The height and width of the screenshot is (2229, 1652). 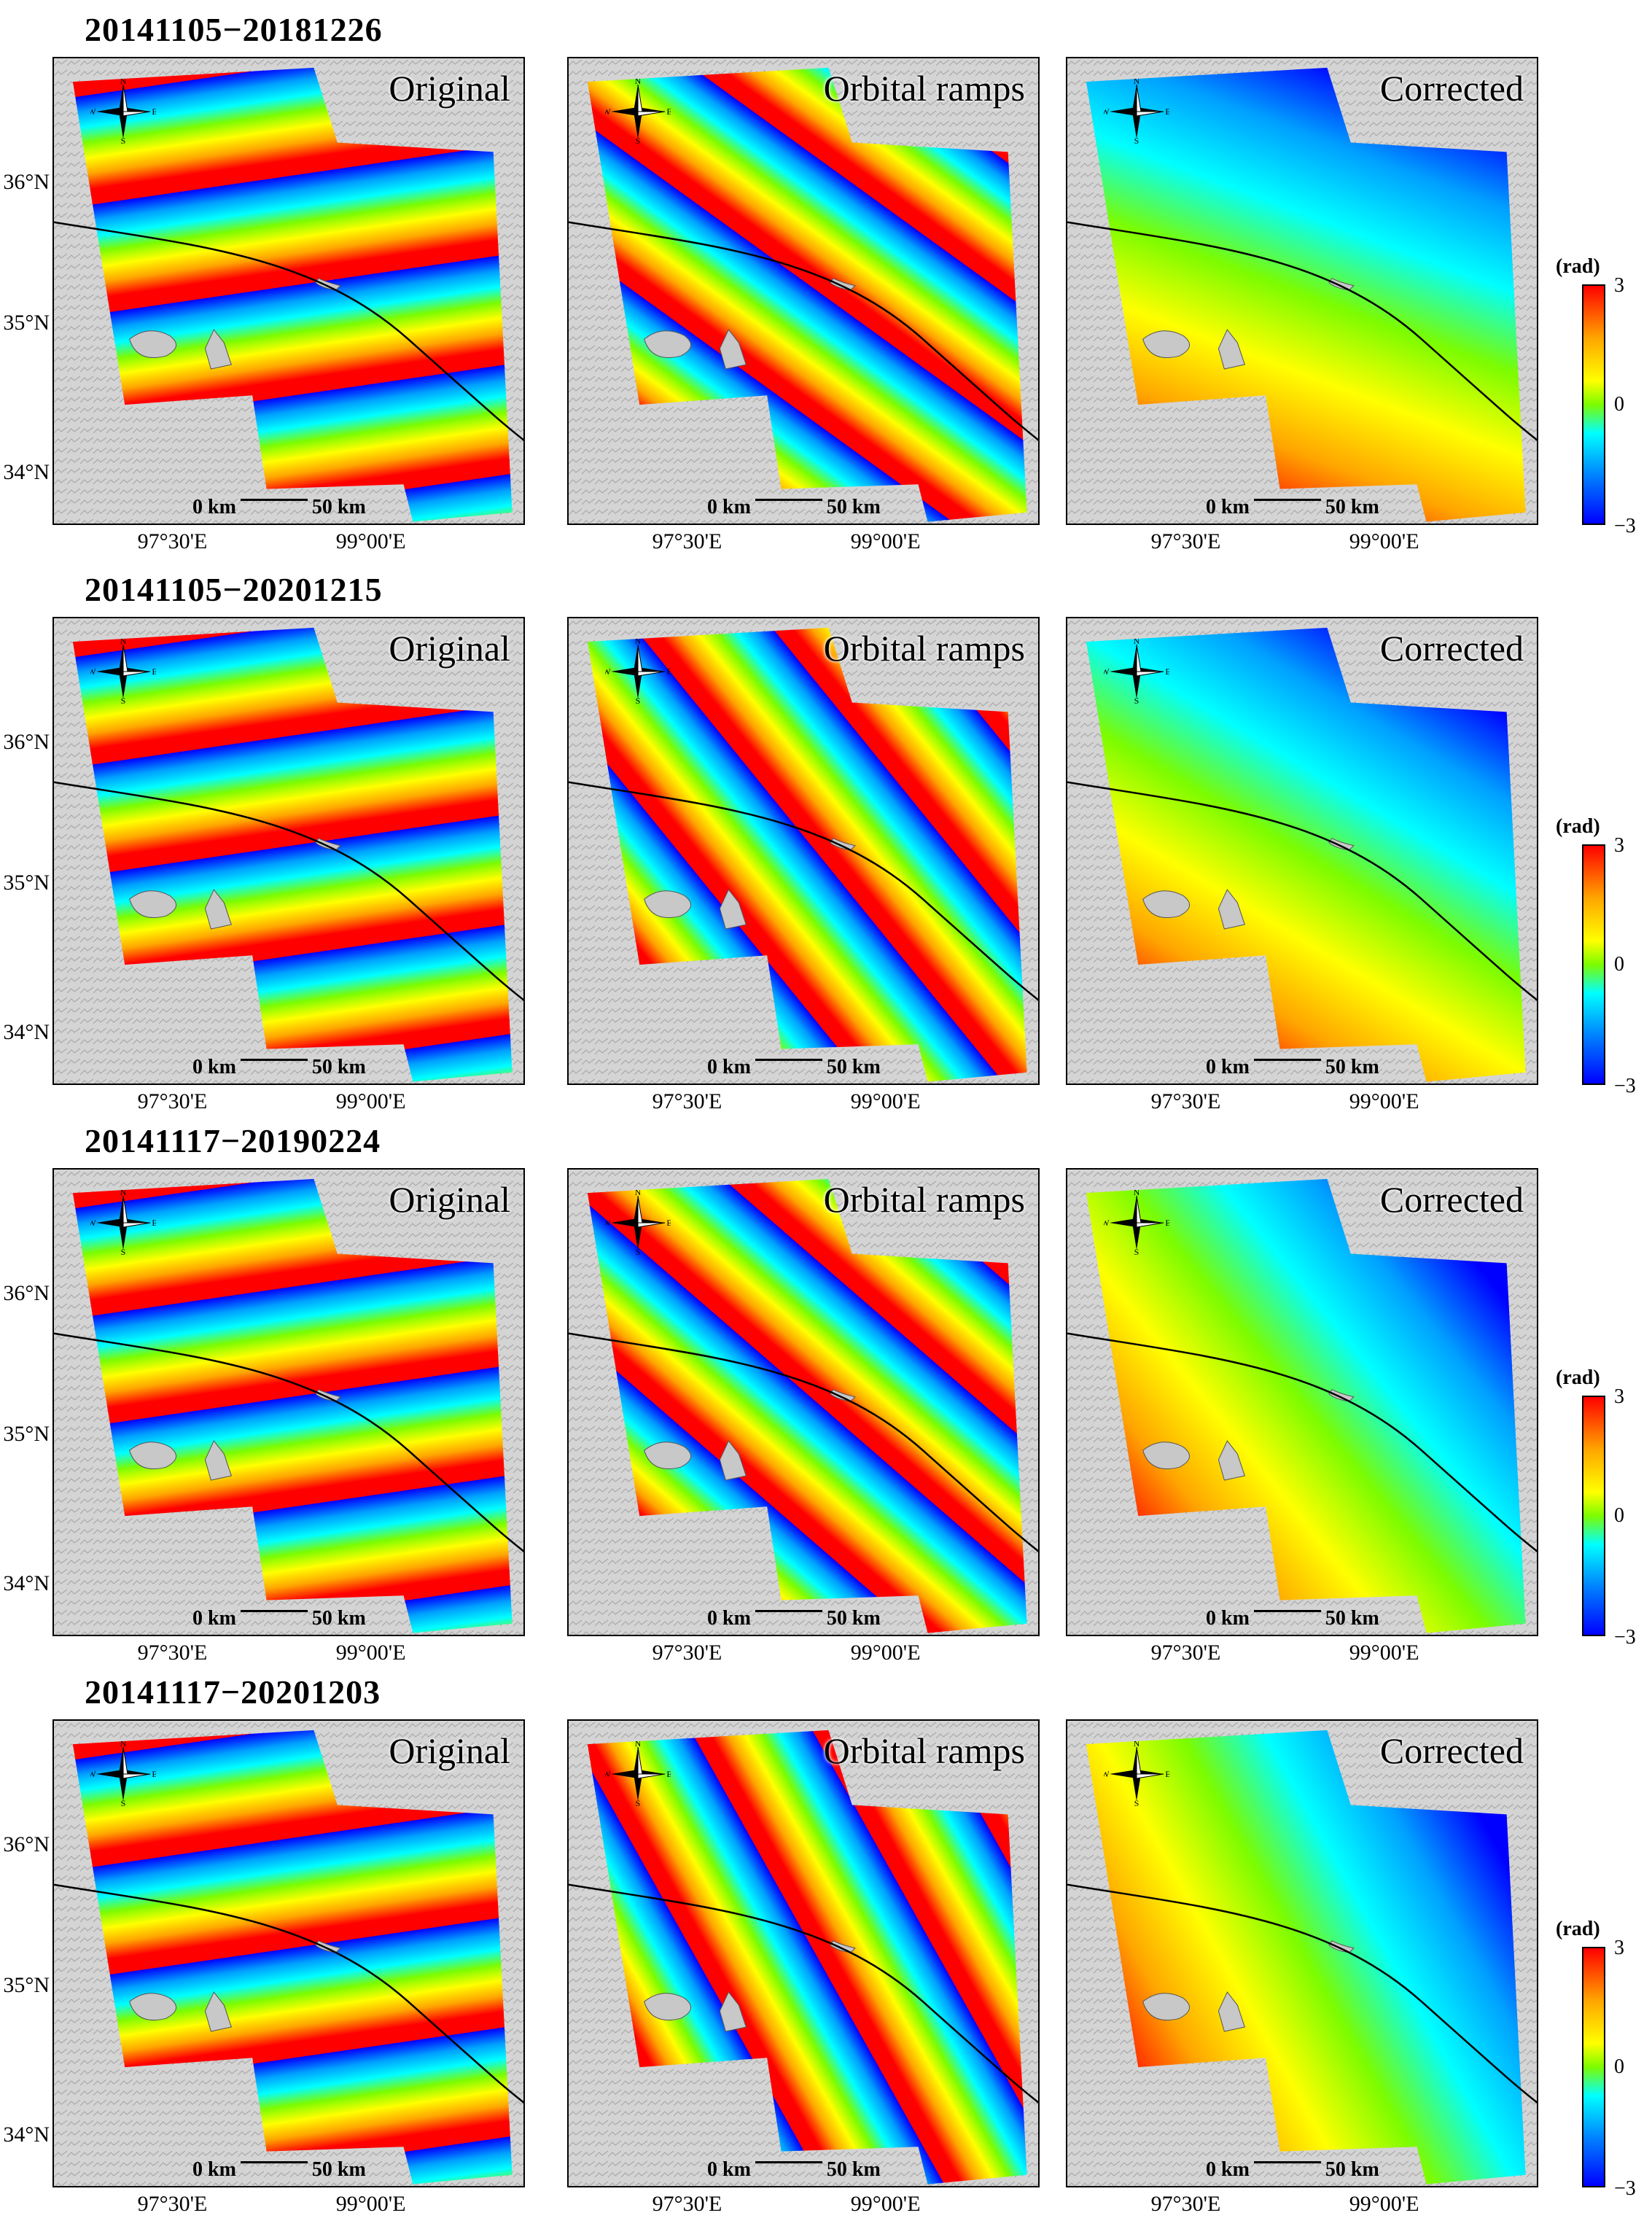 I want to click on panel-original: N S E W Original 0 km 50 km, so click(x=288, y=851).